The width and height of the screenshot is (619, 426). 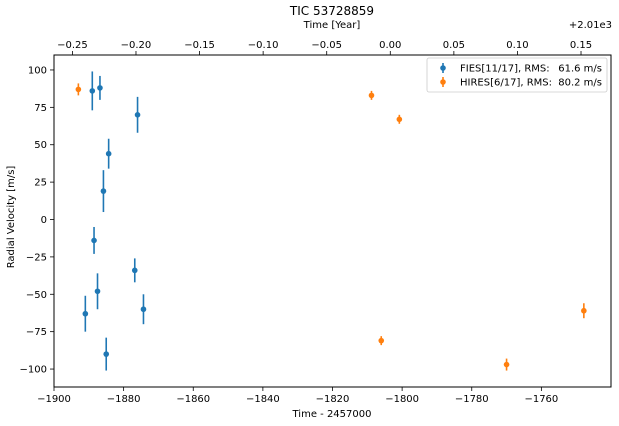 I want to click on x-tick-label: −1900, so click(x=54, y=399).